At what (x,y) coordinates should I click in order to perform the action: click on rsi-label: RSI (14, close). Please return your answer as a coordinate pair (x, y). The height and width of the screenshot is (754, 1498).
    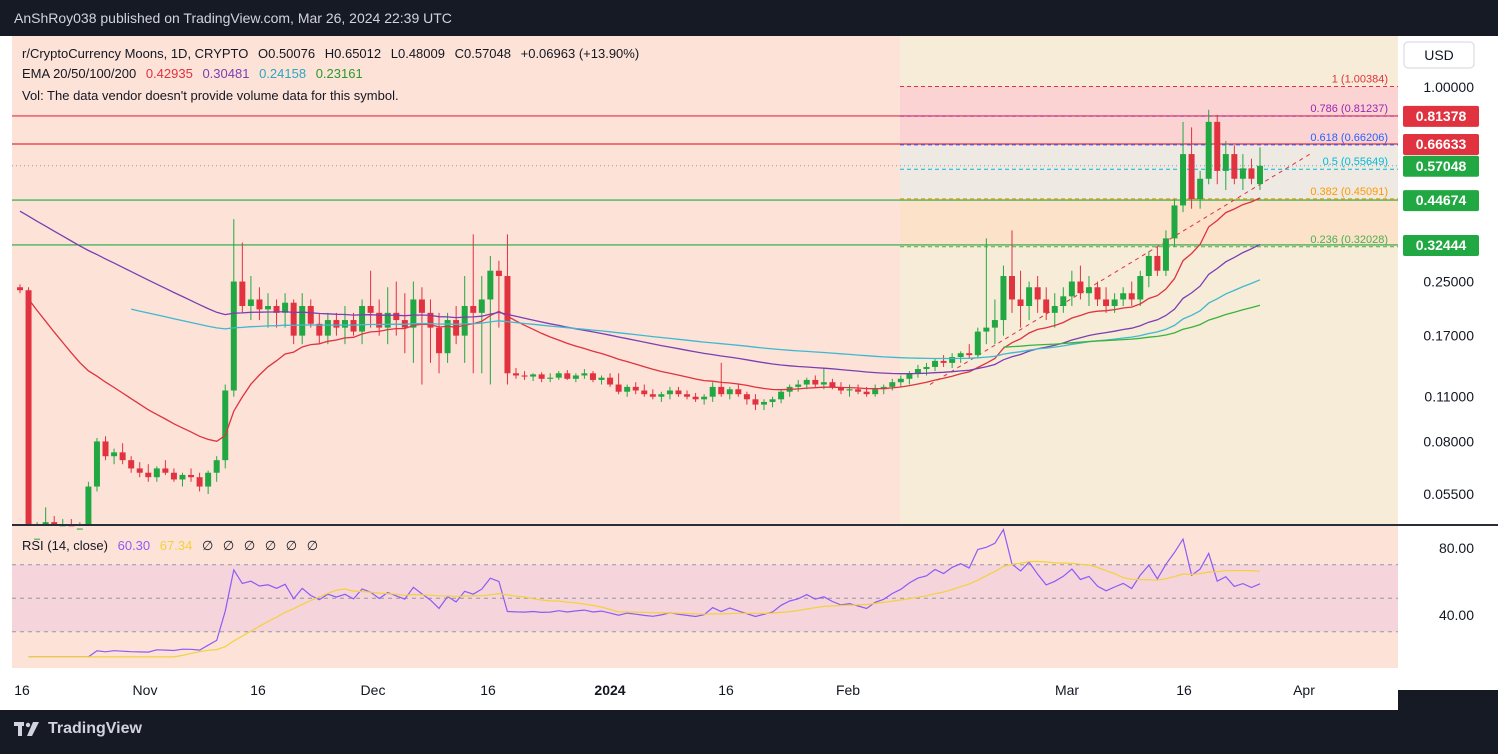
    Looking at the image, I should click on (65, 545).